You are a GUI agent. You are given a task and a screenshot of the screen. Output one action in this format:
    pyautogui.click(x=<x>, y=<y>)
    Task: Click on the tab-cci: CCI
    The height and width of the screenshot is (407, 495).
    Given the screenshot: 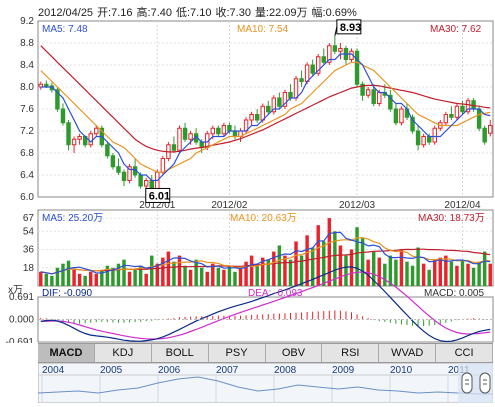 What is the action you would take?
    pyautogui.click(x=464, y=353)
    